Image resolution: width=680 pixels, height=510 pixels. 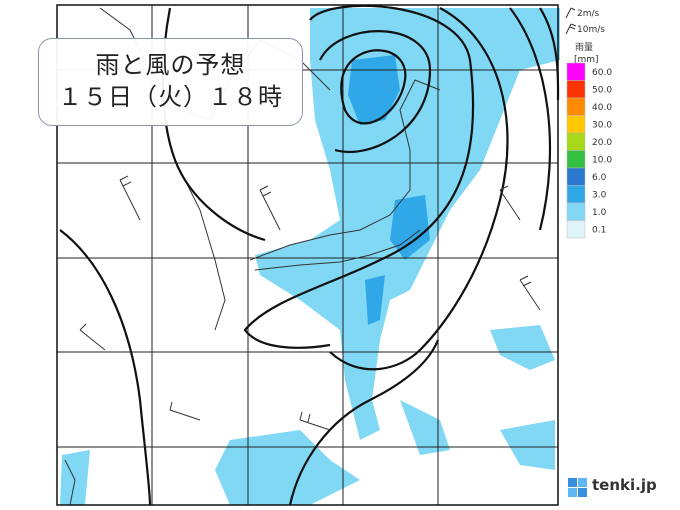 I want to click on rain-legend: 60.0 50.0 40.0 30.0 20.0 10.0 6.0 3.0 1.0 0.1, so click(x=589, y=150).